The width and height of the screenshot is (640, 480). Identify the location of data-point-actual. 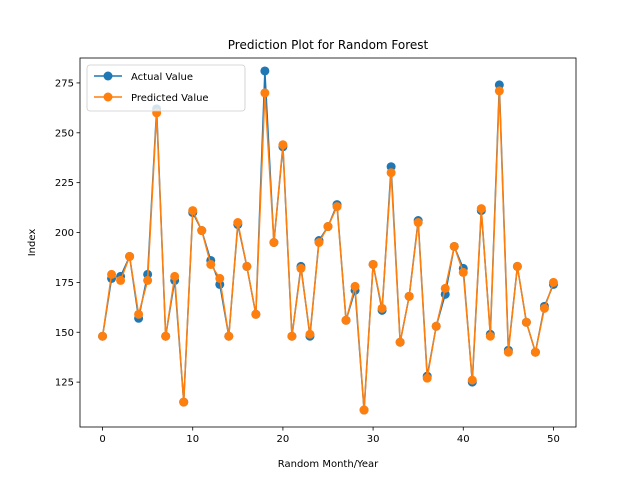
(265, 71).